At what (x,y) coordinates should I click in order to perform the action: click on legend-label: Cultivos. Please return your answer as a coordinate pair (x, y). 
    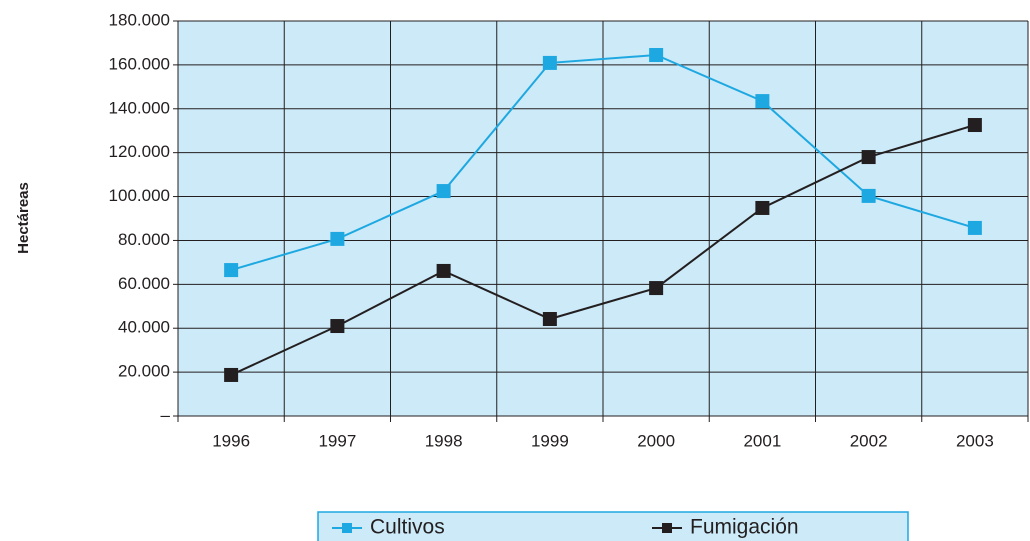
    Looking at the image, I should click on (407, 527).